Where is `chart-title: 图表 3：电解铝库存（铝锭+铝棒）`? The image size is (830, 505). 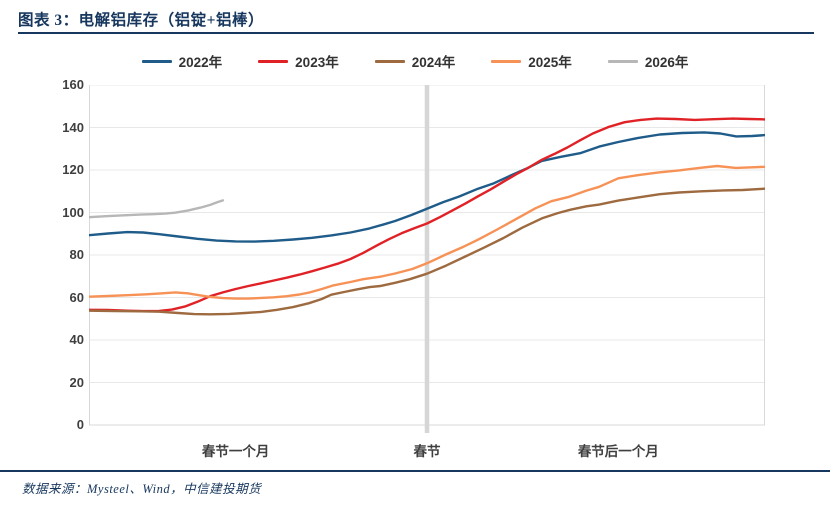 chart-title: 图表 3：电解铝库存（铝锭+铝棒） is located at coordinates (141, 20).